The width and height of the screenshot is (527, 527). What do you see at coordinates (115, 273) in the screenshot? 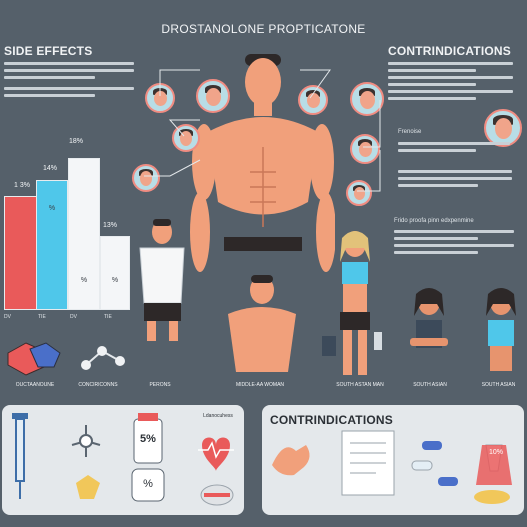
I see `bar-tie-2: %` at bounding box center [115, 273].